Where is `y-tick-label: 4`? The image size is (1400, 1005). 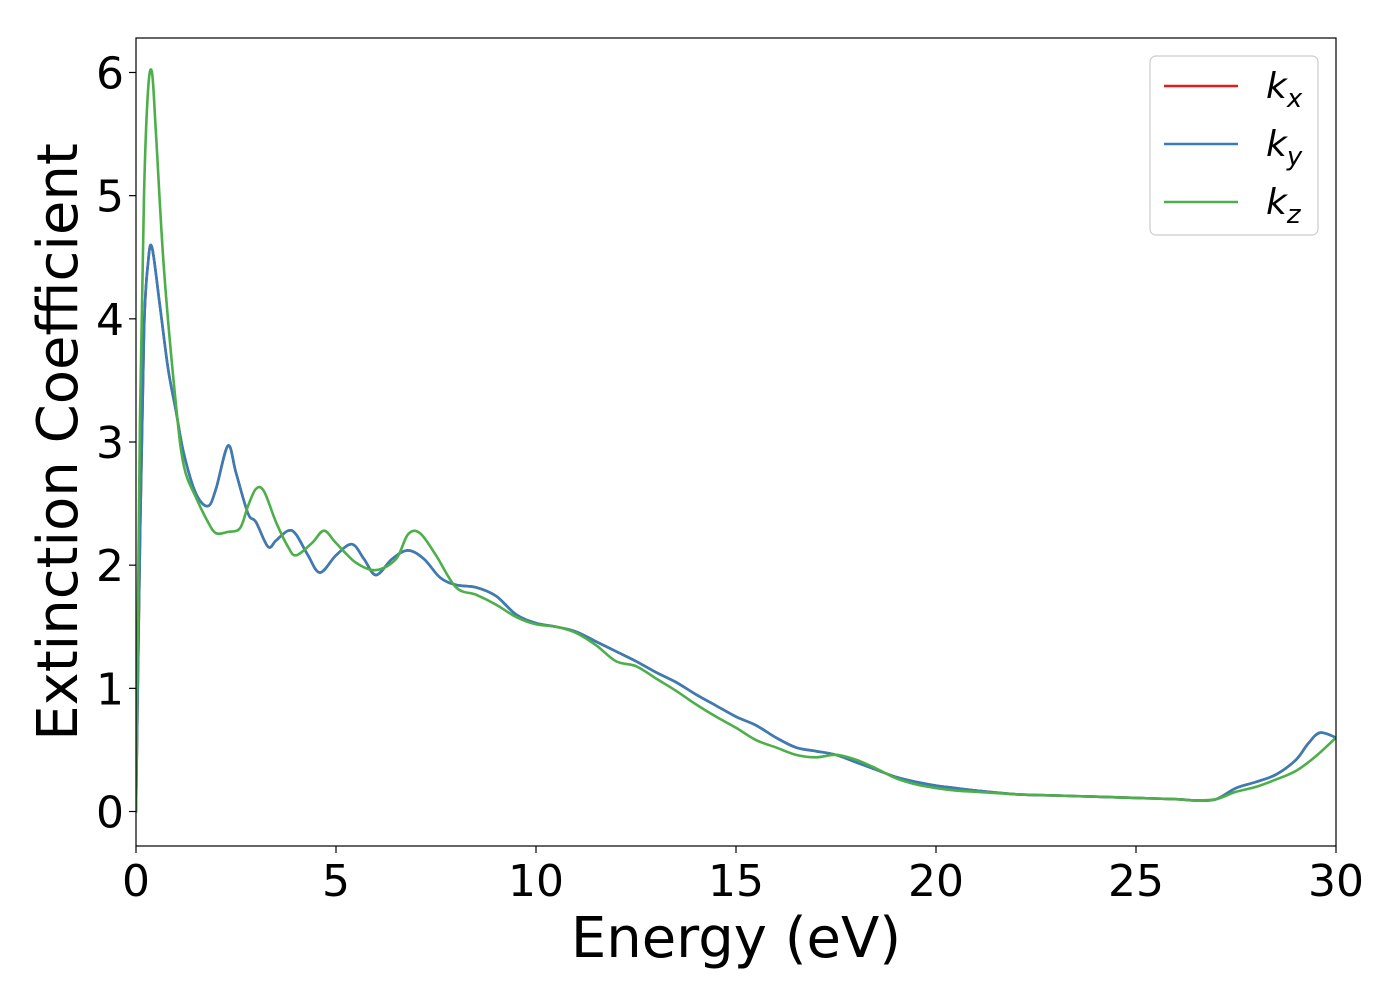 y-tick-label: 4 is located at coordinates (110, 320).